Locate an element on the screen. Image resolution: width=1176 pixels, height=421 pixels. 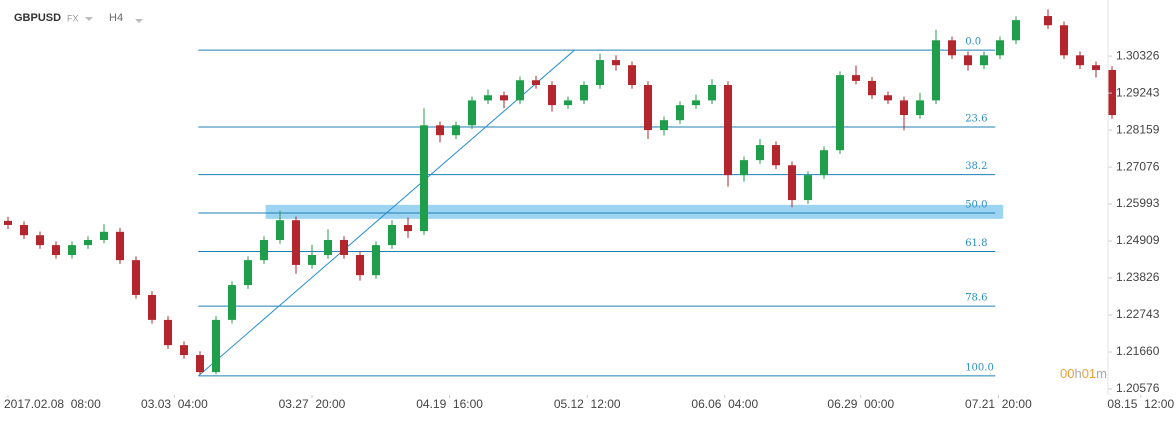
timer: 00h01m is located at coordinates (1083, 373).